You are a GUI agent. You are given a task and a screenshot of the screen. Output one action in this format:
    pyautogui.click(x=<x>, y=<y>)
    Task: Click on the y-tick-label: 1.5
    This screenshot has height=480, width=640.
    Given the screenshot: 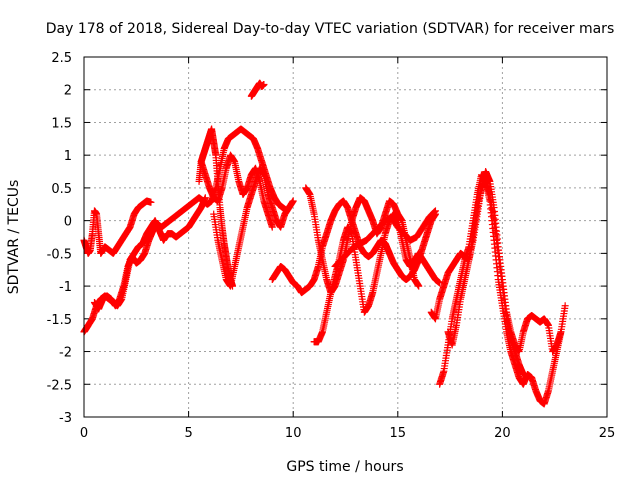 What is the action you would take?
    pyautogui.click(x=61, y=123)
    